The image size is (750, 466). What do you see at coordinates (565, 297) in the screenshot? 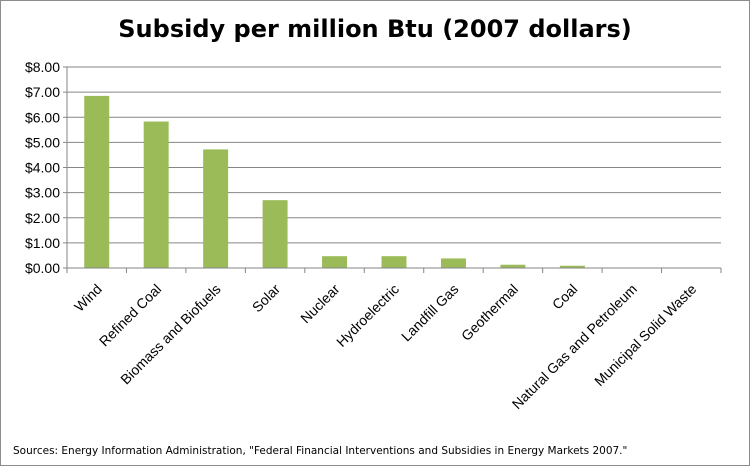
I see `x-tick-label: Coal` at bounding box center [565, 297].